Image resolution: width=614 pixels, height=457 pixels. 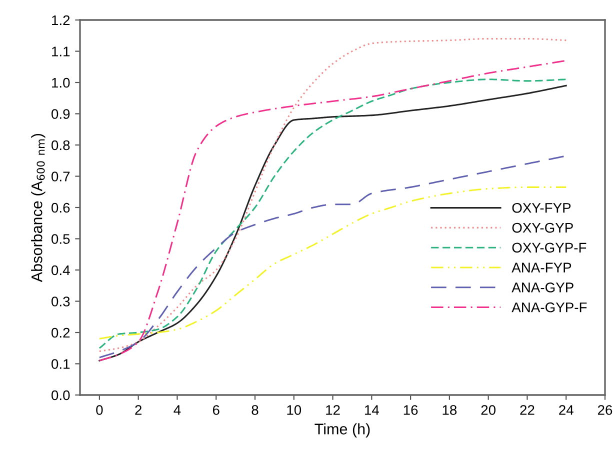 What do you see at coordinates (61, 145) in the screenshot?
I see `y-tick-label: 0.8` at bounding box center [61, 145].